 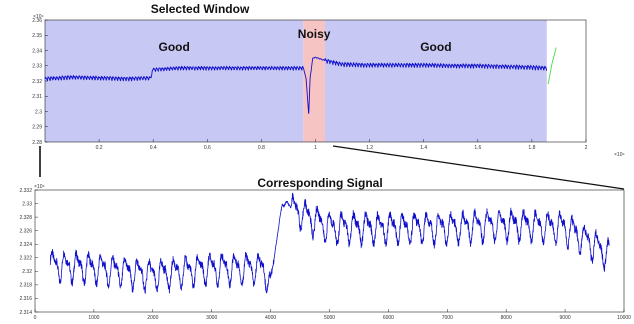 What do you see at coordinates (37, 21) in the screenshot?
I see `y-tick-label: 2.36` at bounding box center [37, 21].